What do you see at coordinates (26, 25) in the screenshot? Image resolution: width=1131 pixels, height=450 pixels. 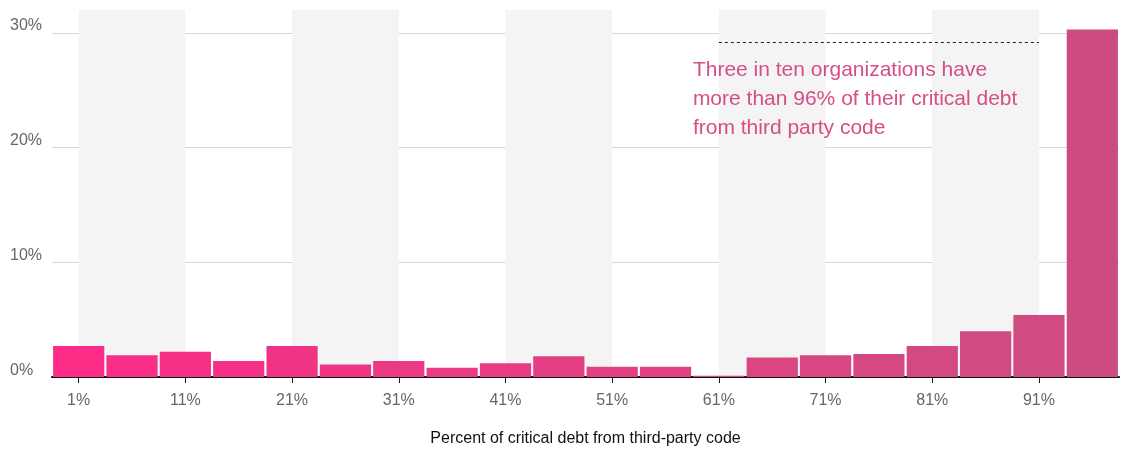 I see `y-tick-label: 30%` at bounding box center [26, 25].